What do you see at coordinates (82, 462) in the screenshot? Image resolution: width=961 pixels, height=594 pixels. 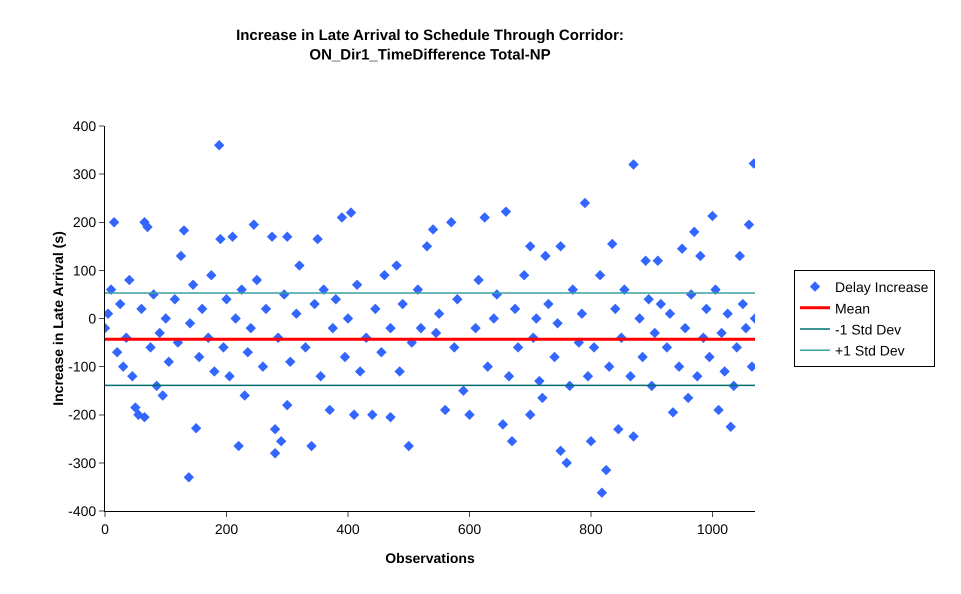 I see `y-tick-label: -300` at bounding box center [82, 462].